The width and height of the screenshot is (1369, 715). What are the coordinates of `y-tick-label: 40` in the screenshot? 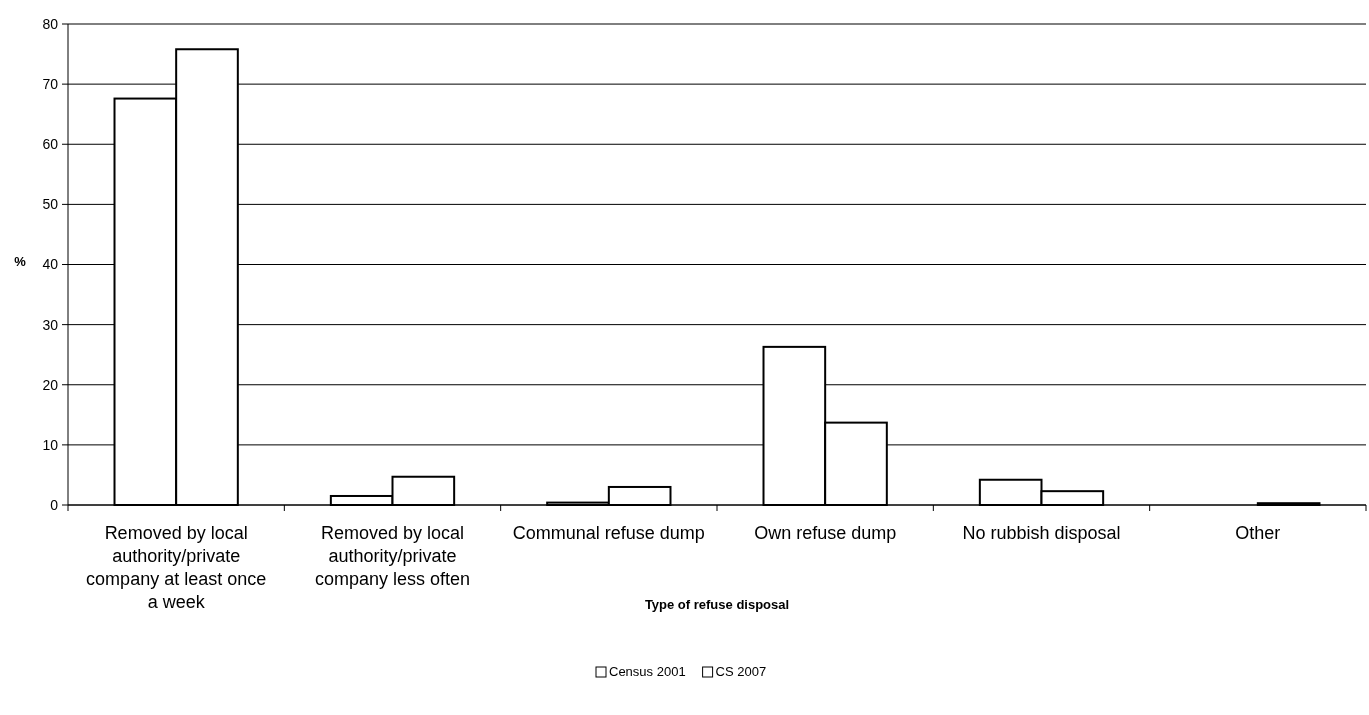 It's located at (50, 264).